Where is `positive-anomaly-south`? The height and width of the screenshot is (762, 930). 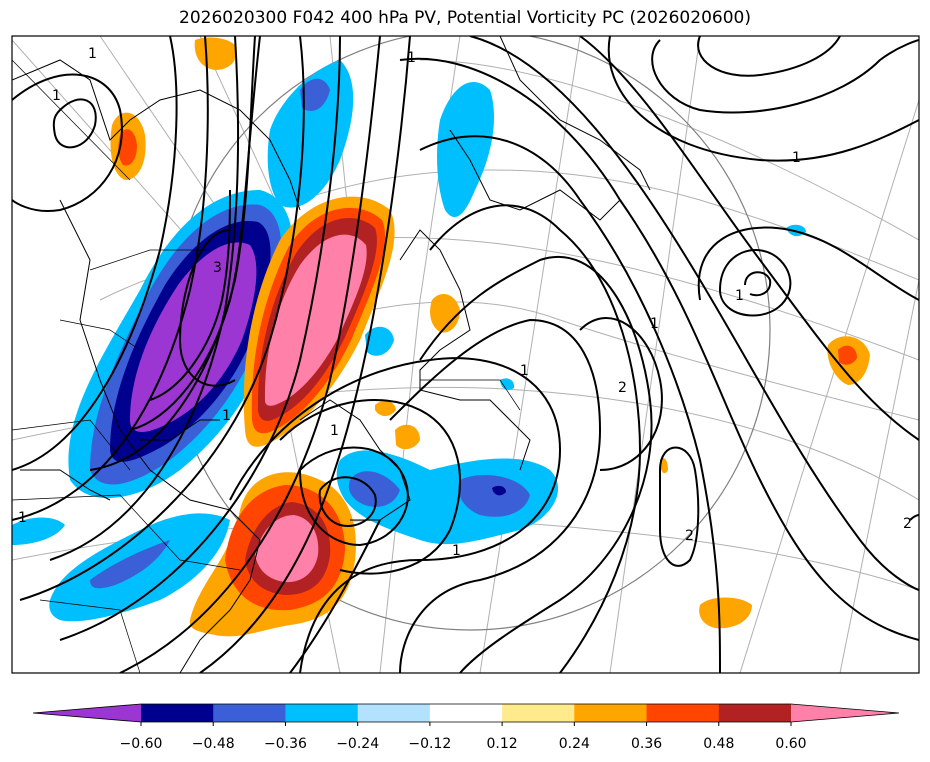
positive-anomaly-south is located at coordinates (272, 554).